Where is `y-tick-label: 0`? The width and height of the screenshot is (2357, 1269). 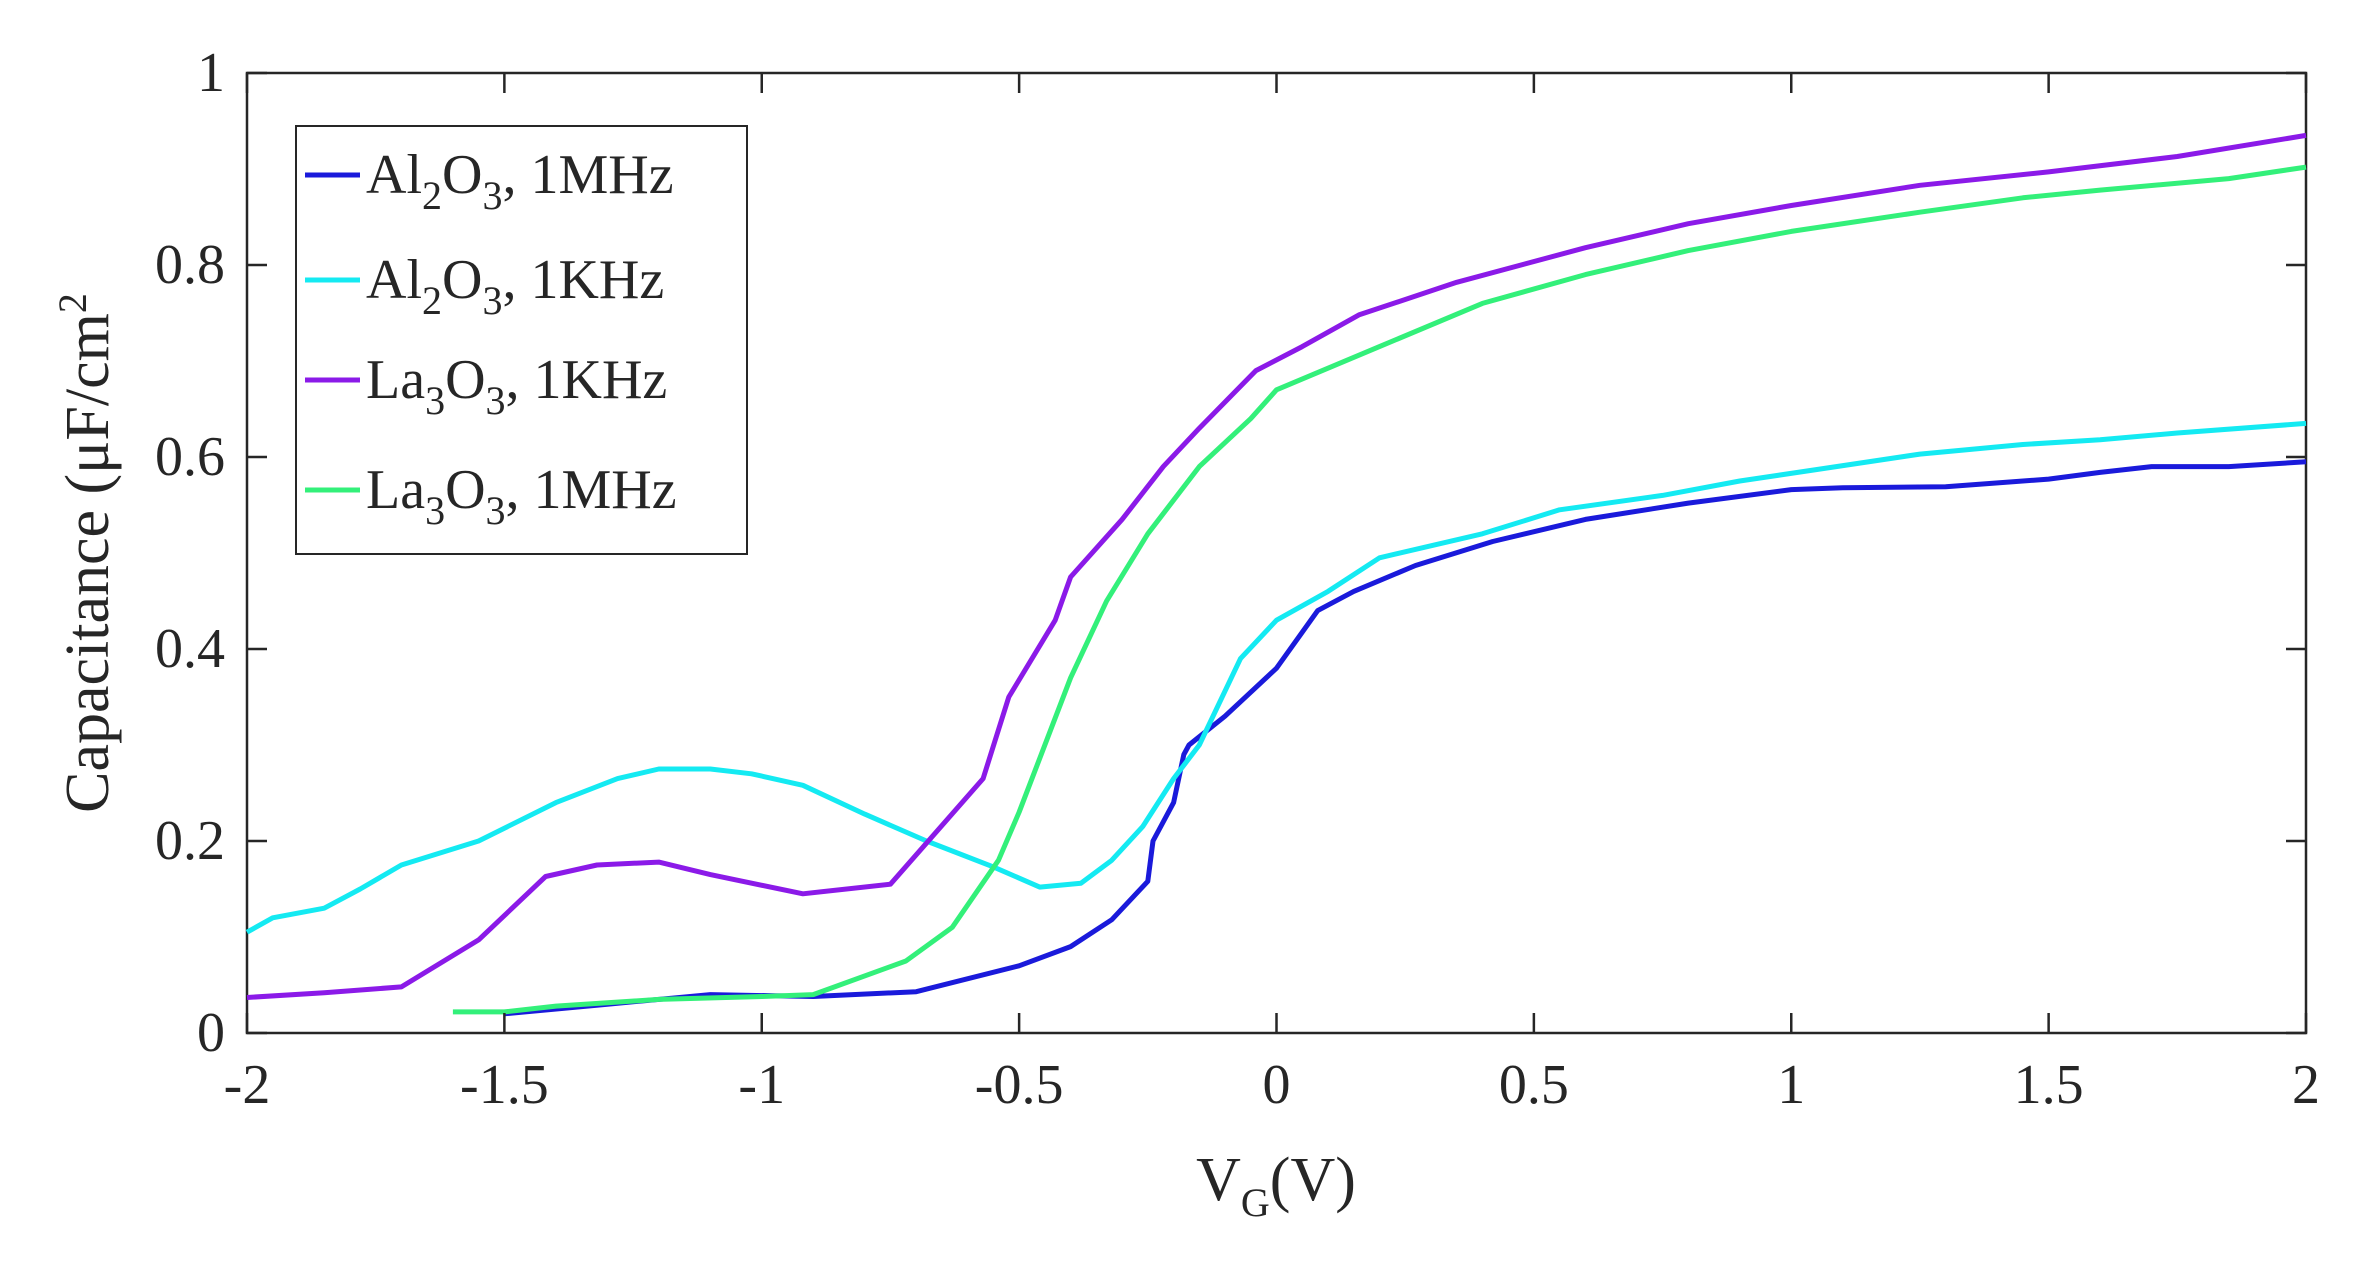
y-tick-label: 0 is located at coordinates (211, 1033).